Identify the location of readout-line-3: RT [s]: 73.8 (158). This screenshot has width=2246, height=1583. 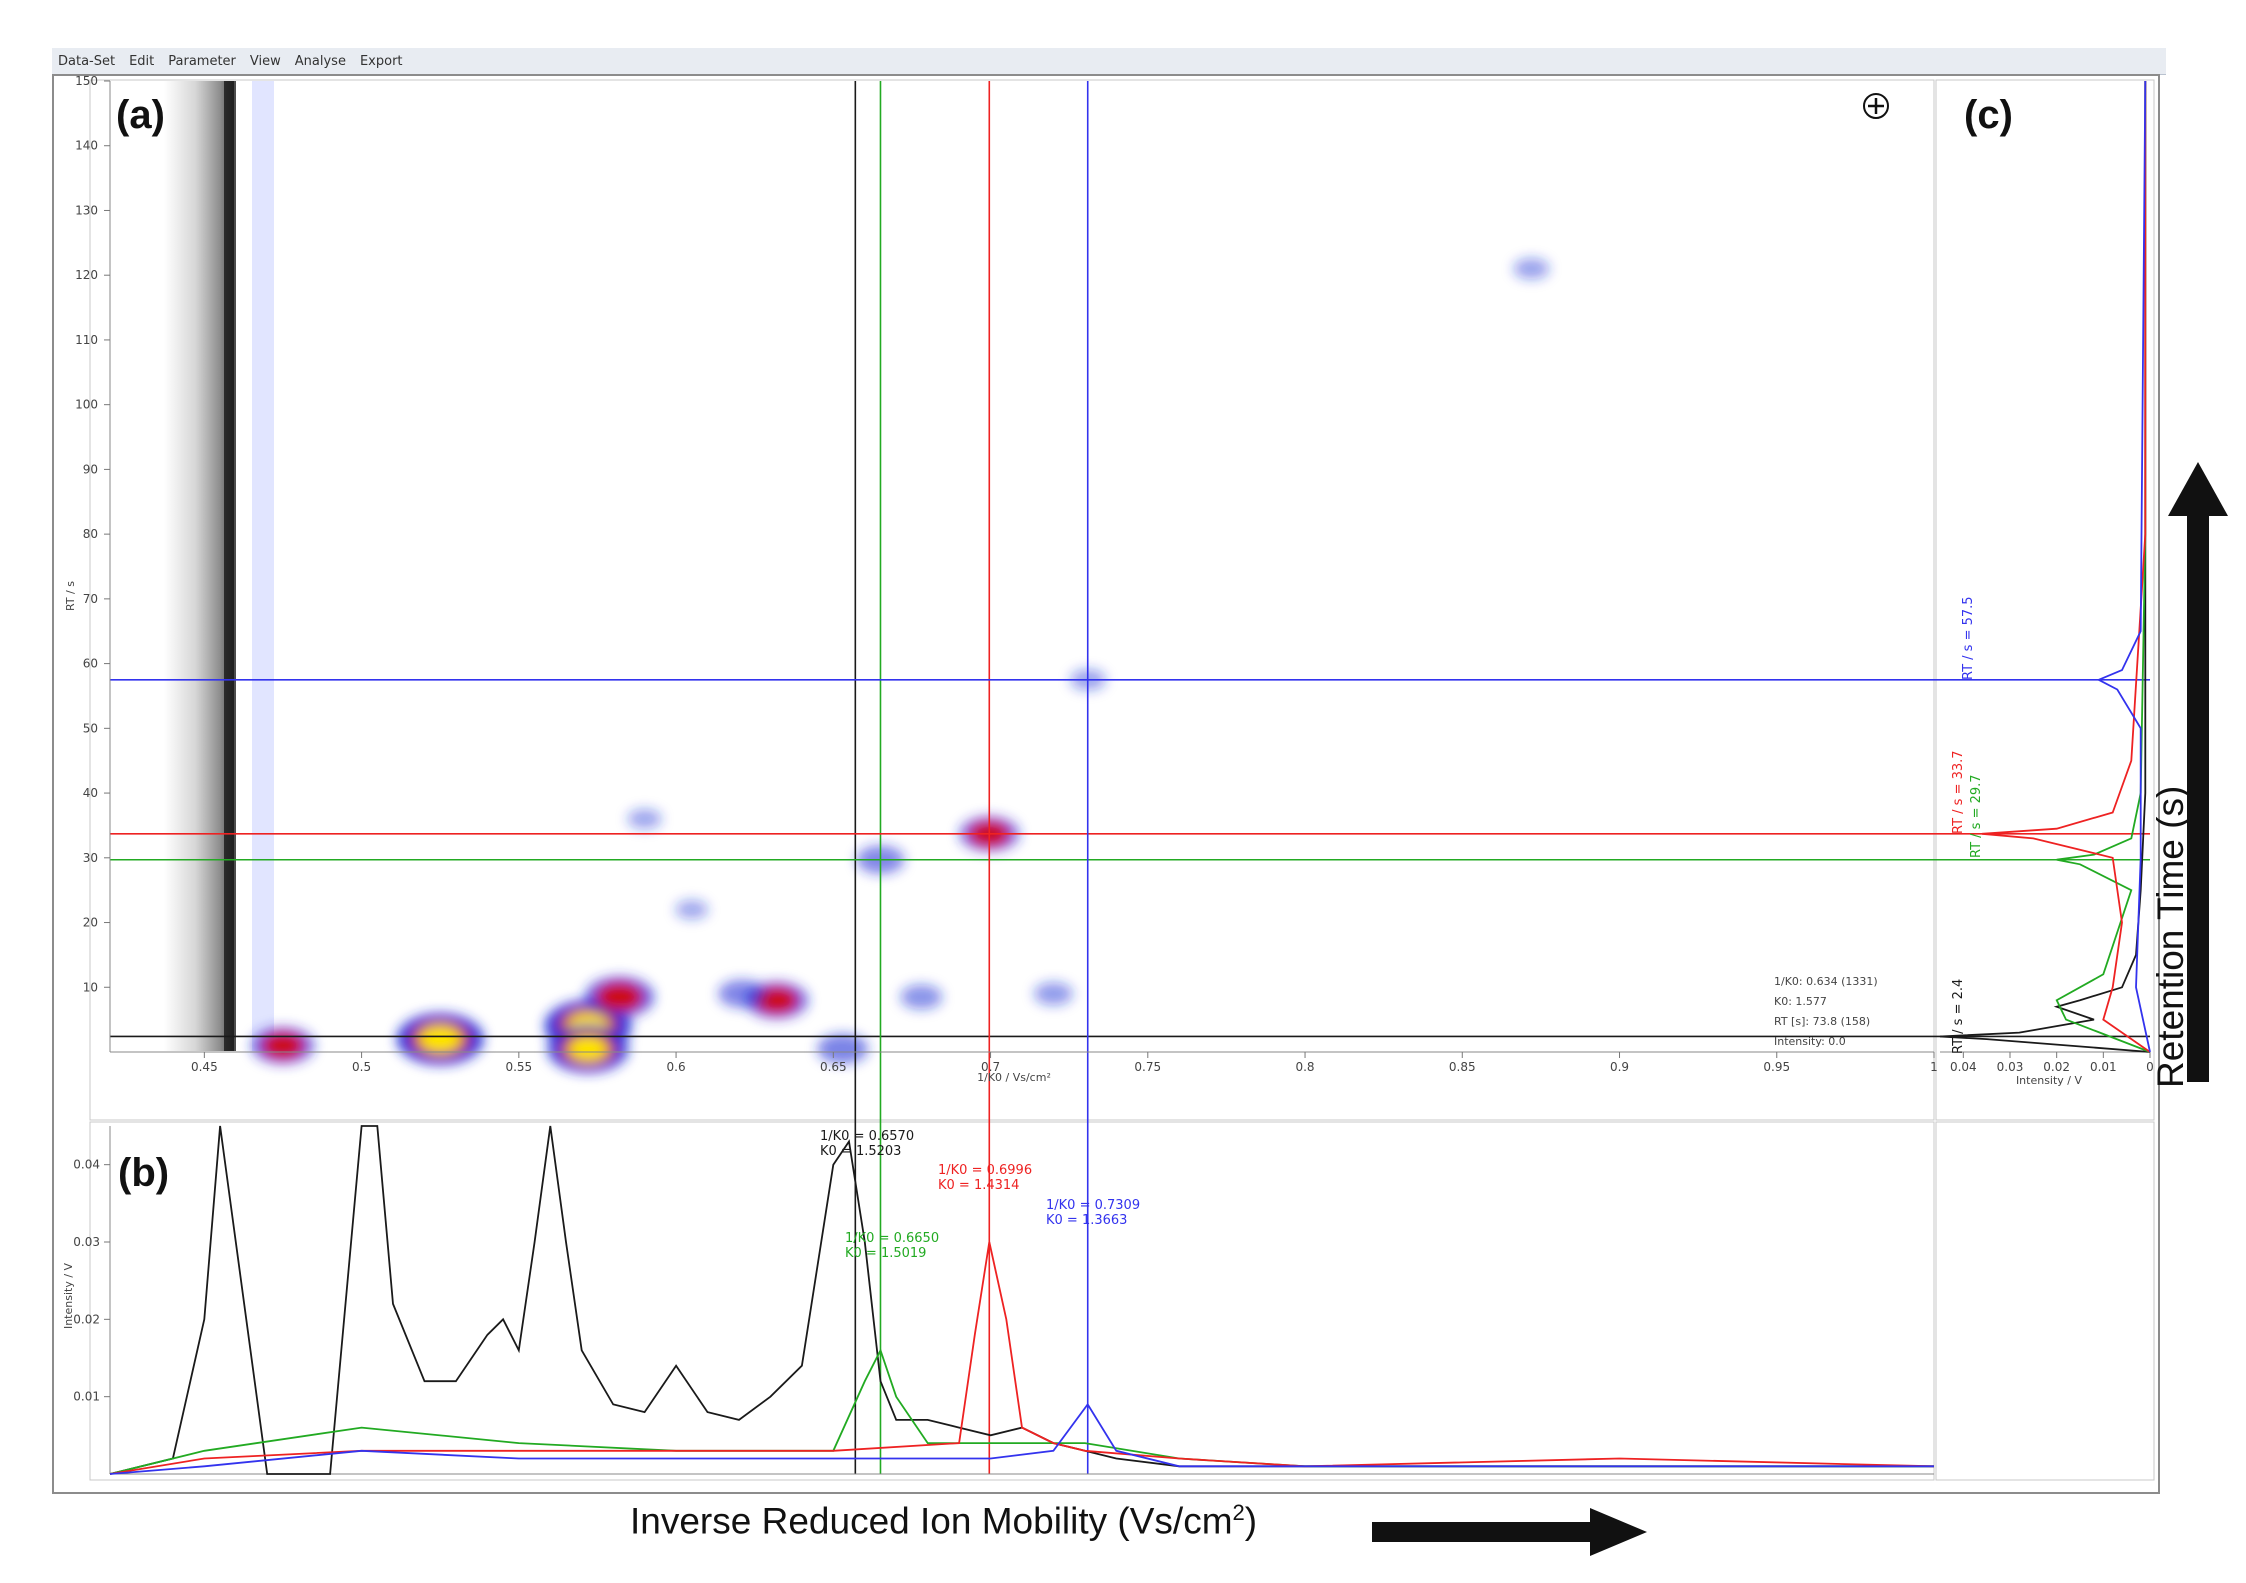
(1822, 1021).